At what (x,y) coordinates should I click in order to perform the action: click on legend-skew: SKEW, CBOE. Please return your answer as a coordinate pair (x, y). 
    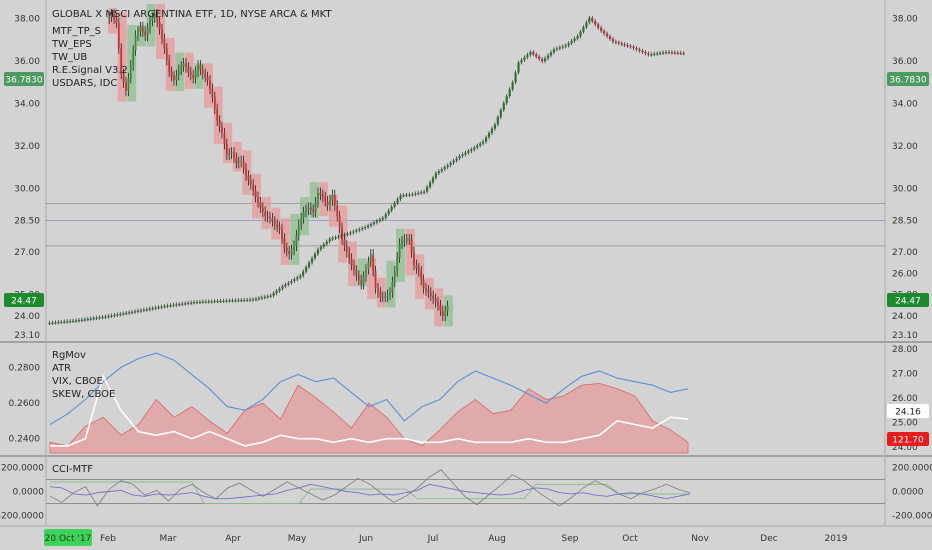
    Looking at the image, I should click on (83, 394).